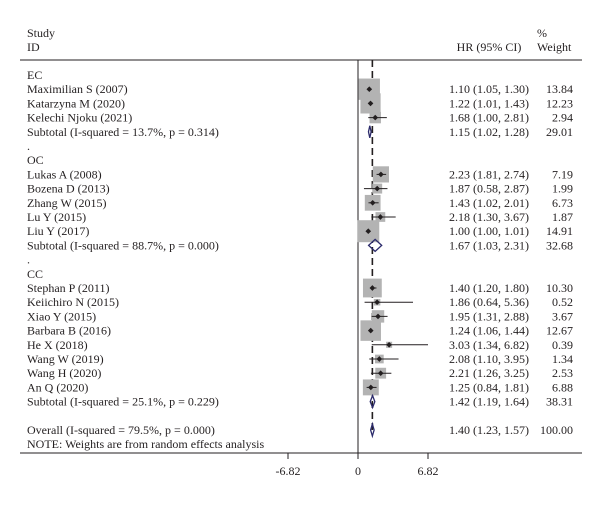 The image size is (600, 505). Describe the element at coordinates (300, 345) in the screenshot. I see `row-study: He X (2018) 3.03 (1.34, 6.82) 0.39` at that location.